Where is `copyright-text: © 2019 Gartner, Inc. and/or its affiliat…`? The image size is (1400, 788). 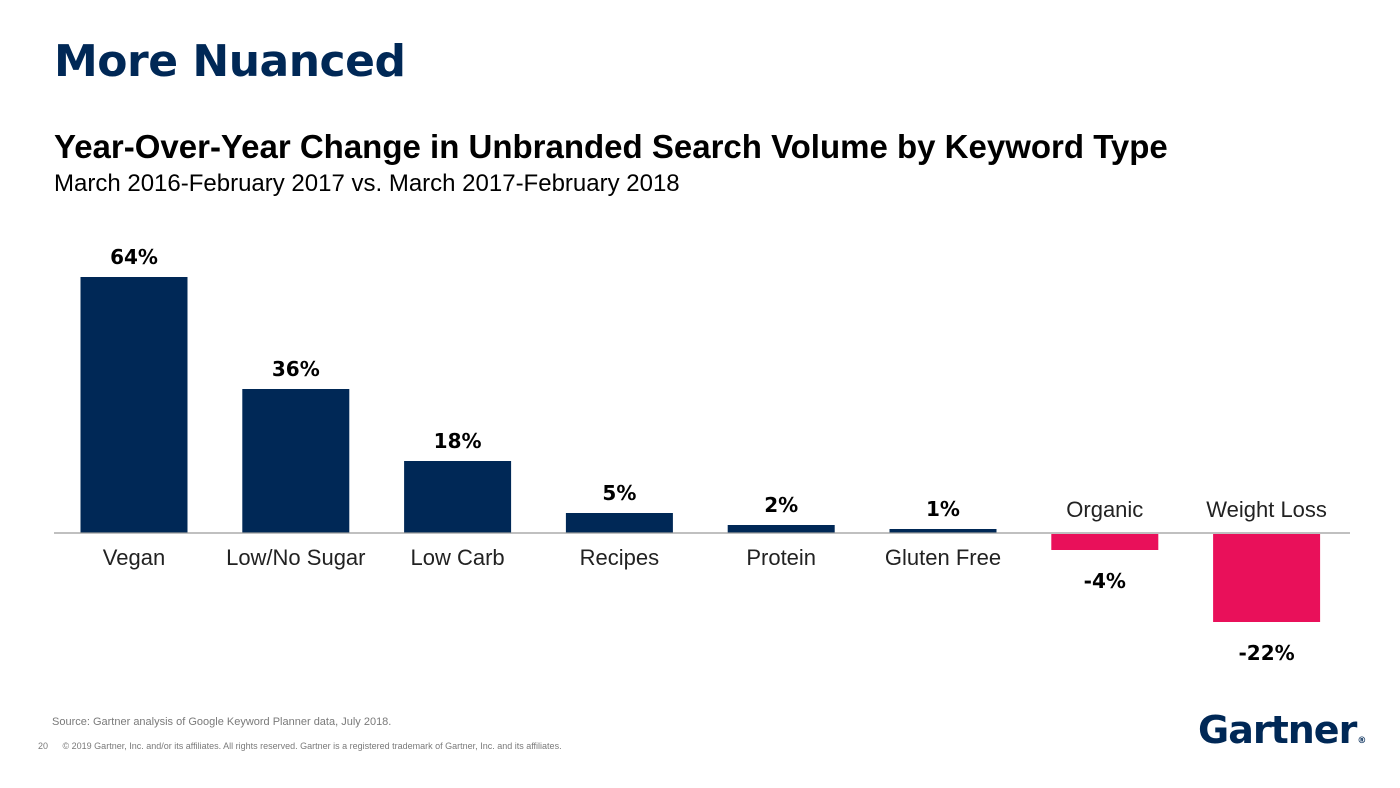
copyright-text: © 2019 Gartner, Inc. and/or its affiliat… is located at coordinates (312, 746).